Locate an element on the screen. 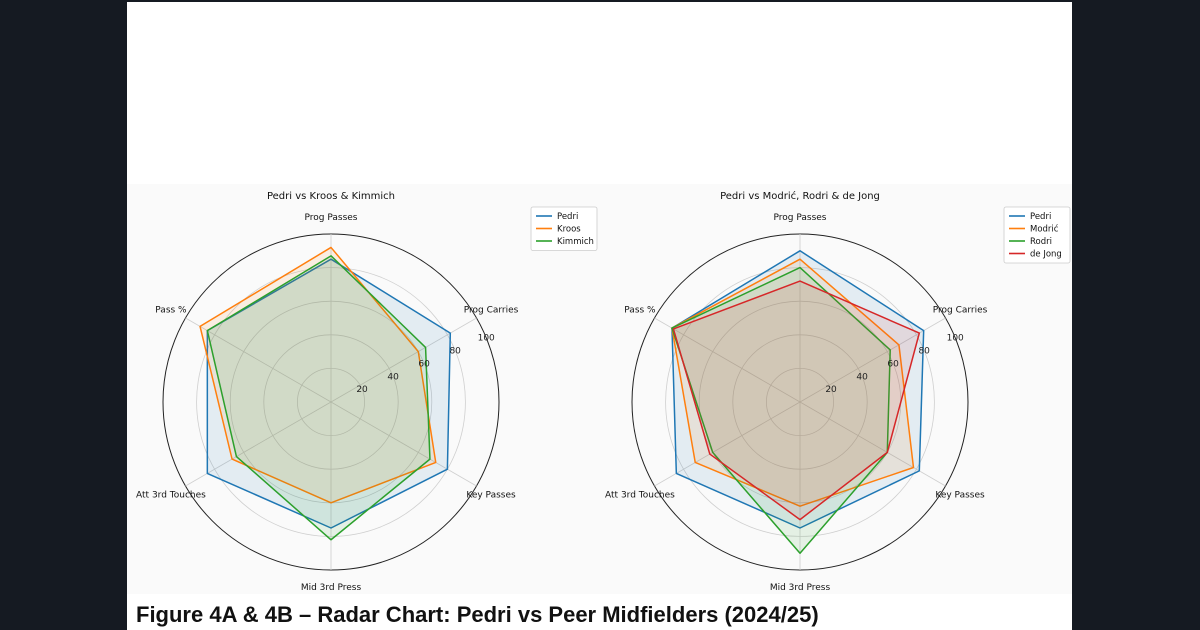 The height and width of the screenshot is (630, 1200). legend-label-de-jong: de Jong is located at coordinates (1046, 255).